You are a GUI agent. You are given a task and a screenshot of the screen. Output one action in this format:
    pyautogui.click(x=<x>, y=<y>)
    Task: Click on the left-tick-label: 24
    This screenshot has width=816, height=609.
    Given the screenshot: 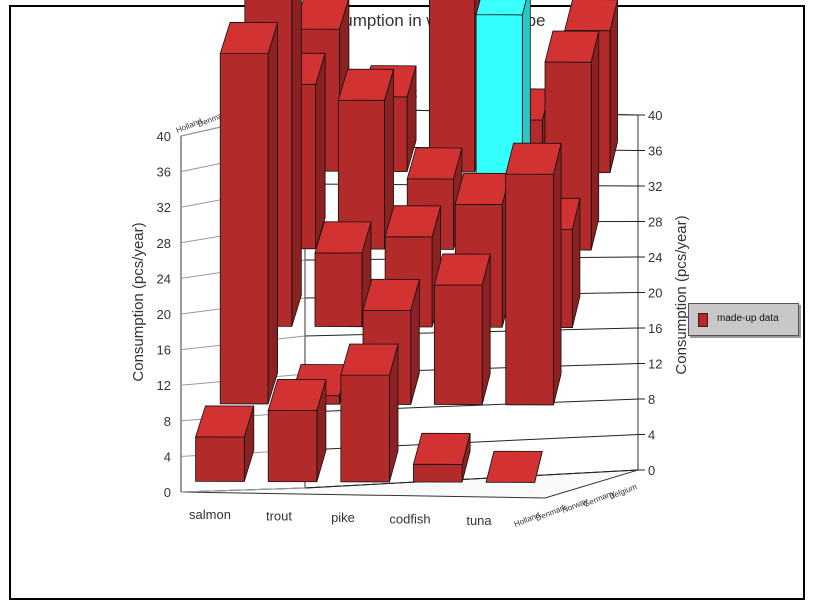 What is the action you would take?
    pyautogui.click(x=164, y=278)
    